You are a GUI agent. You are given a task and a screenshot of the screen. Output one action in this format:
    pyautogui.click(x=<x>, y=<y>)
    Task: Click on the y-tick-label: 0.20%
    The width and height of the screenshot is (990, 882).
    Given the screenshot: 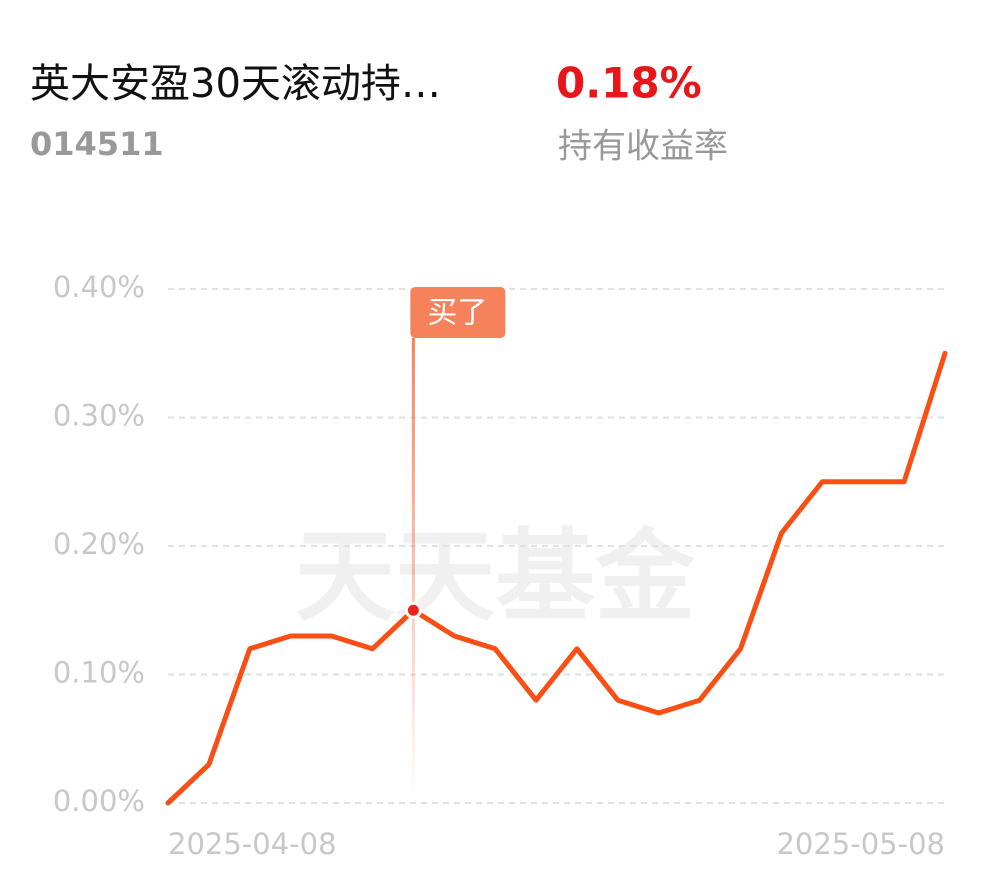 What is the action you would take?
    pyautogui.click(x=99, y=544)
    